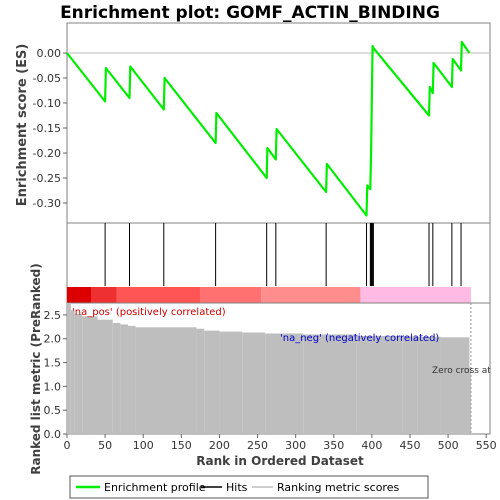  Describe the element at coordinates (36, 369) in the screenshot. I see `metric-y-axis-label: Ranked list metric (PreRanked)` at that location.